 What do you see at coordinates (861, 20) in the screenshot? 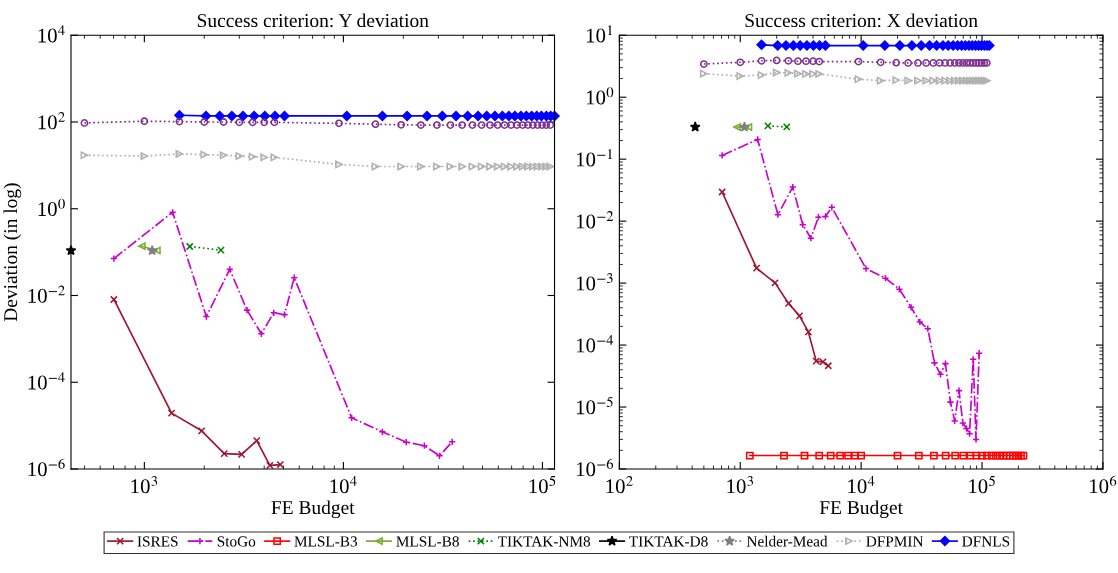
I see `chart-title: Success criterion: X deviation` at bounding box center [861, 20].